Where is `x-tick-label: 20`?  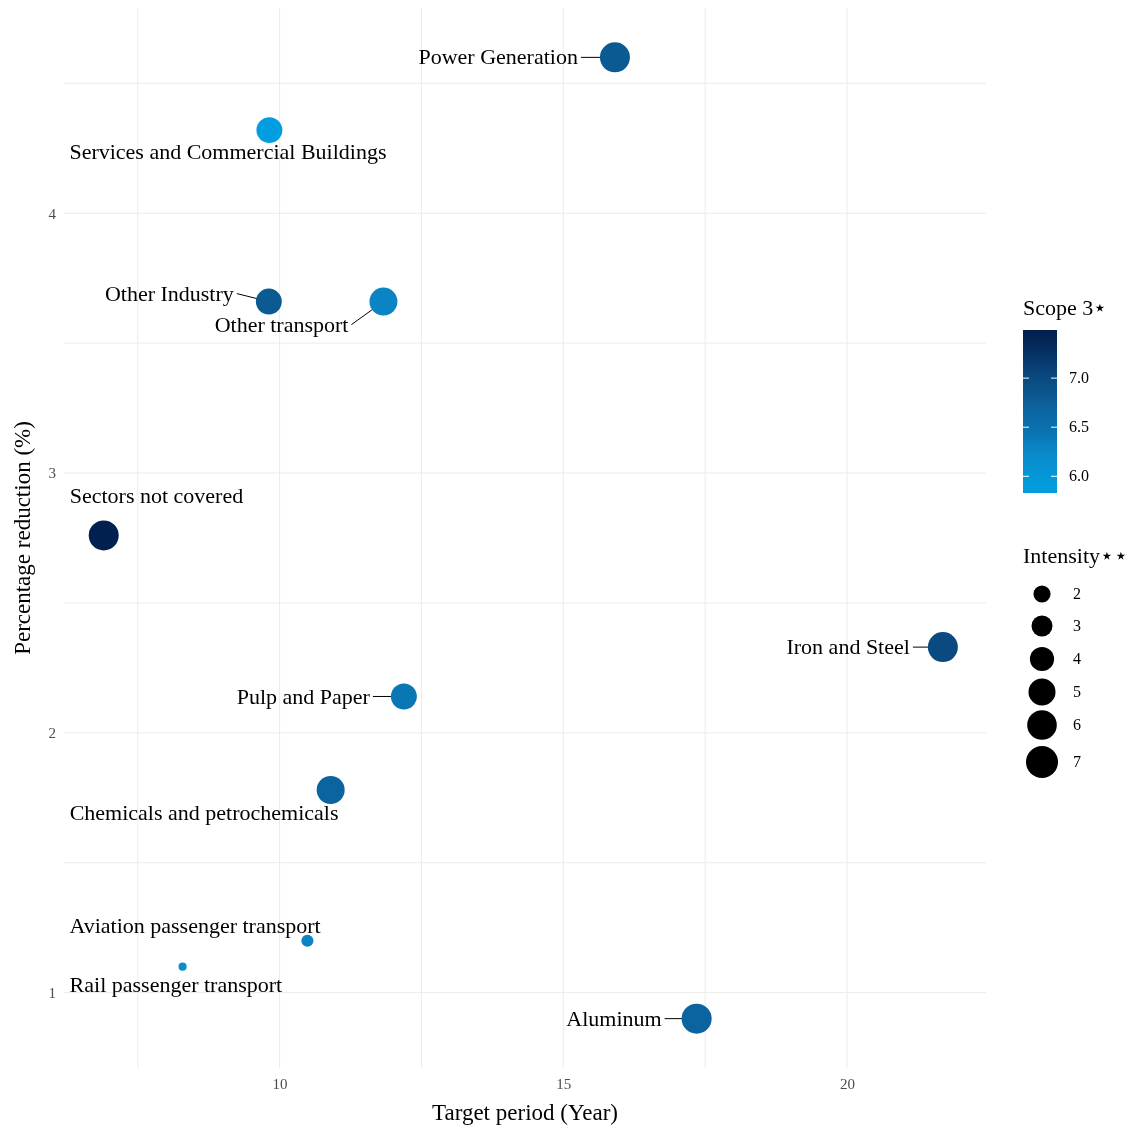 x-tick-label: 20 is located at coordinates (847, 1083).